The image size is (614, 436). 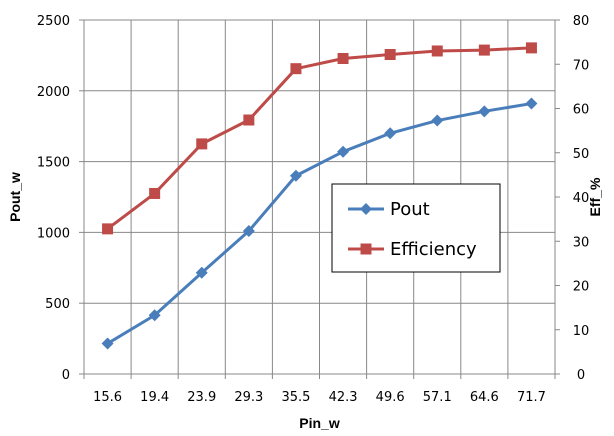 I want to click on y2-tick-label: 10, so click(x=581, y=331).